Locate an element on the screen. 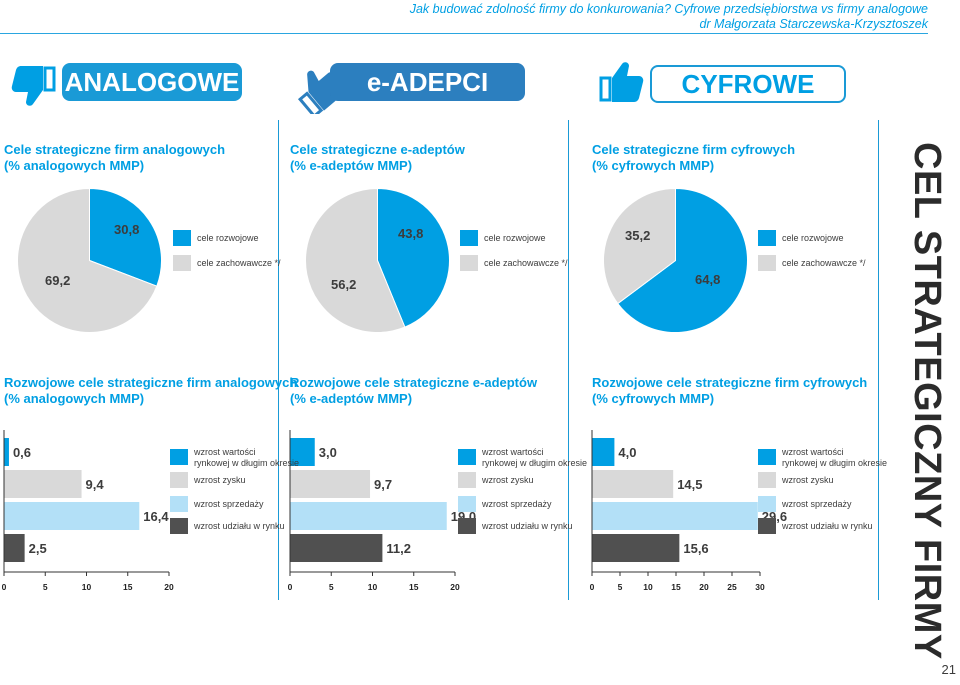  pie-chart-analog is located at coordinates (89, 260).